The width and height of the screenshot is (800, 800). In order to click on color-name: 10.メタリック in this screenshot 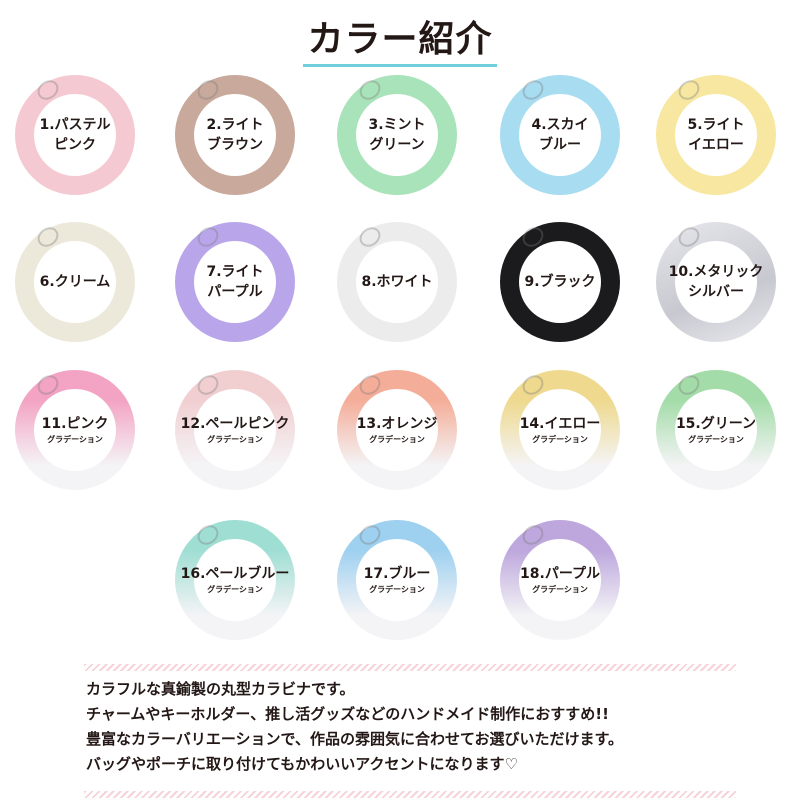, I will do `click(716, 272)`.